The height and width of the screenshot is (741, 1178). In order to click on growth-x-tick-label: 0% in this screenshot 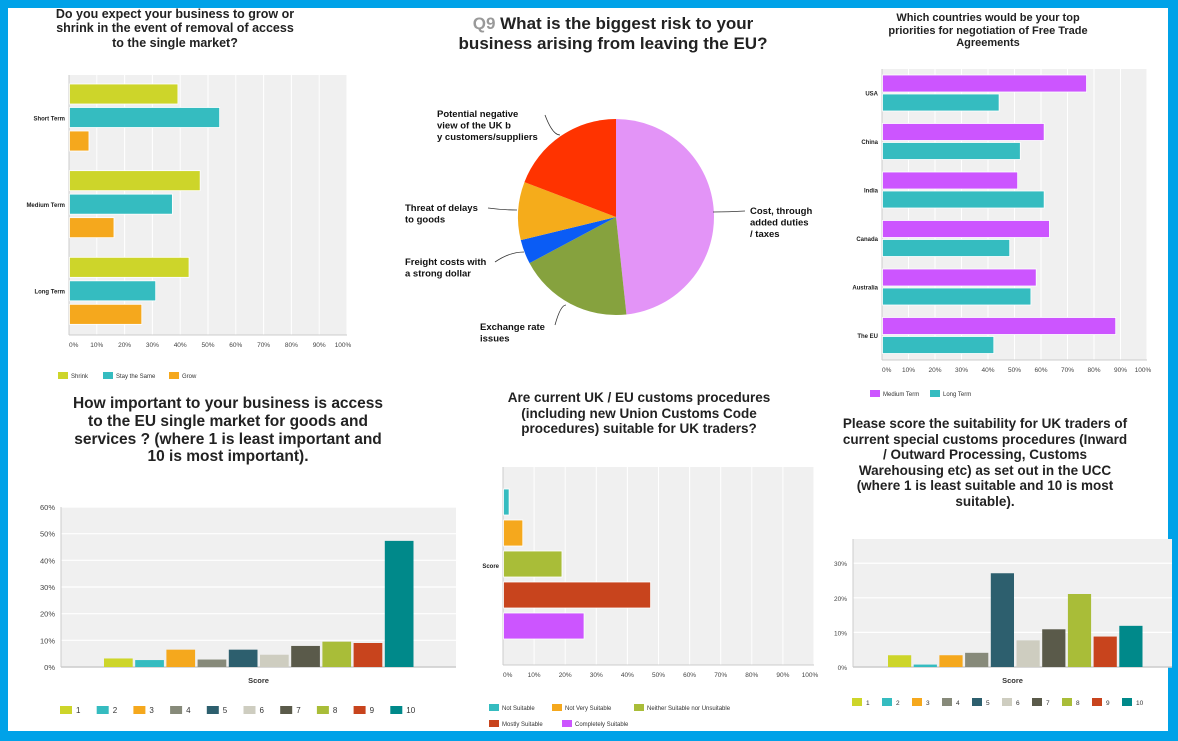, I will do `click(74, 345)`.